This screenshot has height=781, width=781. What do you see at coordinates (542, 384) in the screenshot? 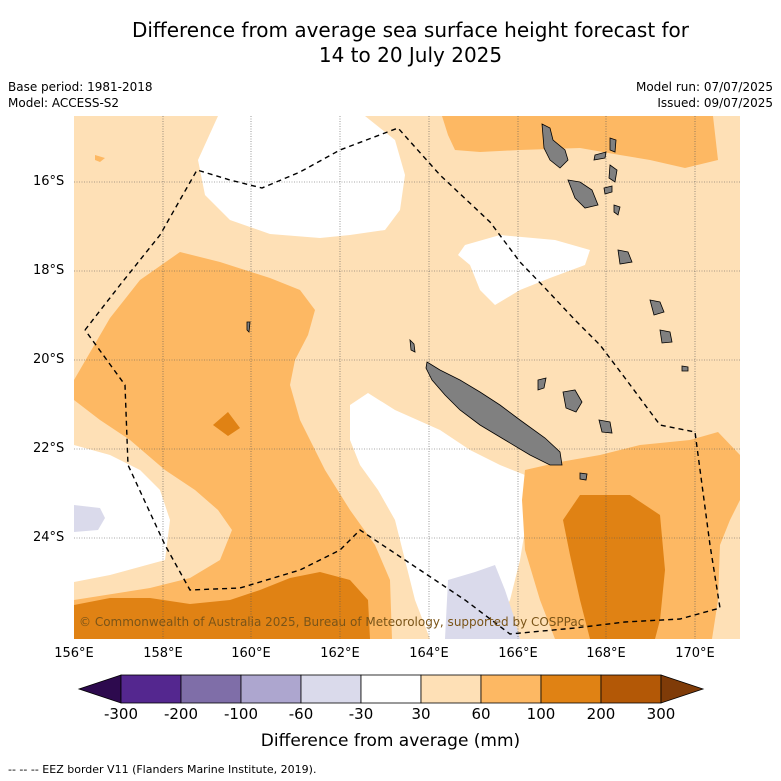
I see `ouvea-island` at bounding box center [542, 384].